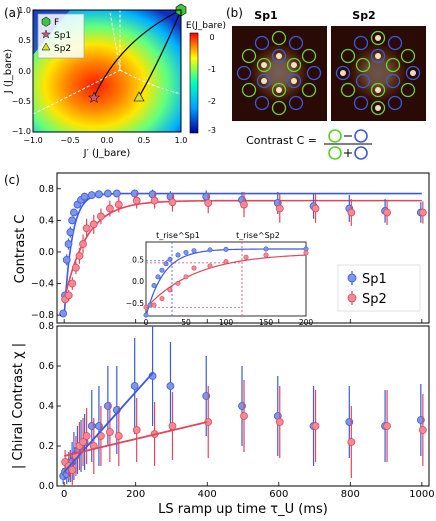 This screenshot has height=521, width=436. What do you see at coordinates (8, 71) in the screenshot?
I see `heatmap-y-label: J (J_bare)` at bounding box center [8, 71].